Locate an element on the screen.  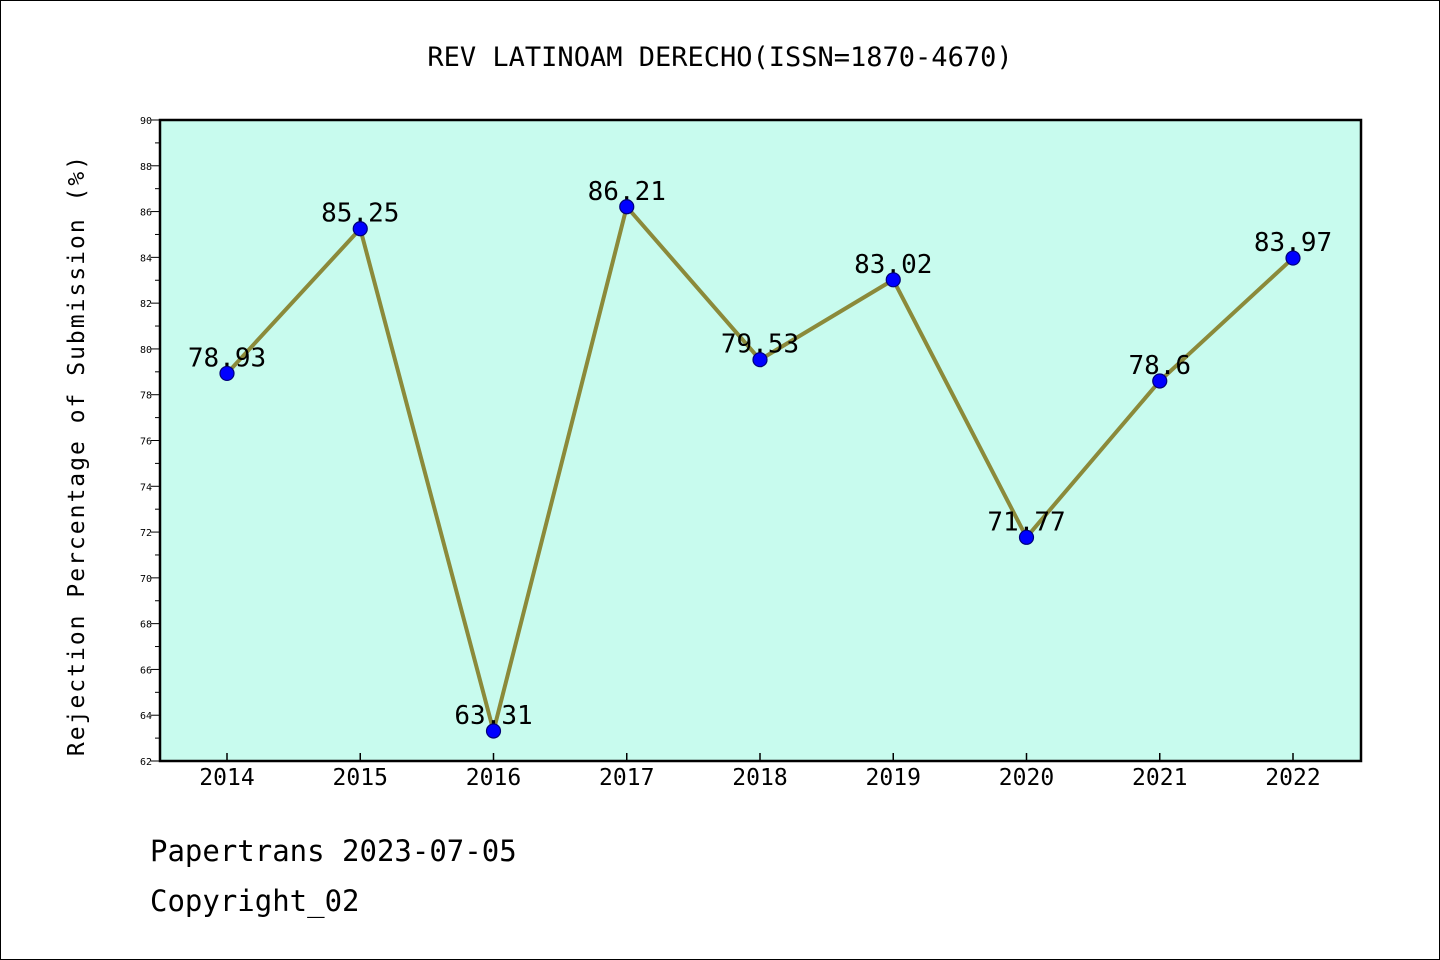
y-tick-label: 62 is located at coordinates (146, 762).